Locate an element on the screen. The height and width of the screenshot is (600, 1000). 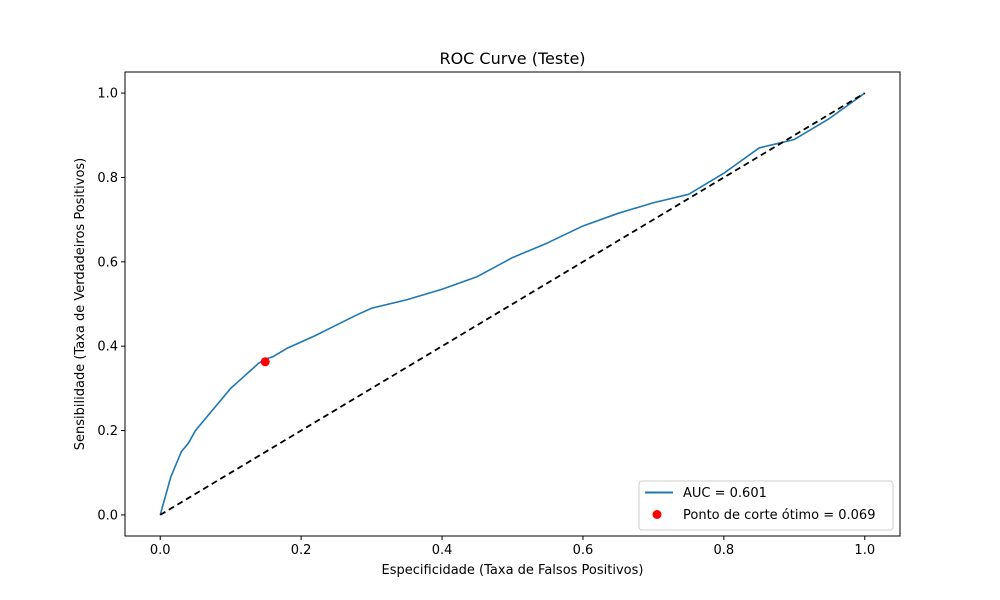
x-tick-label: 1.0 is located at coordinates (864, 550).